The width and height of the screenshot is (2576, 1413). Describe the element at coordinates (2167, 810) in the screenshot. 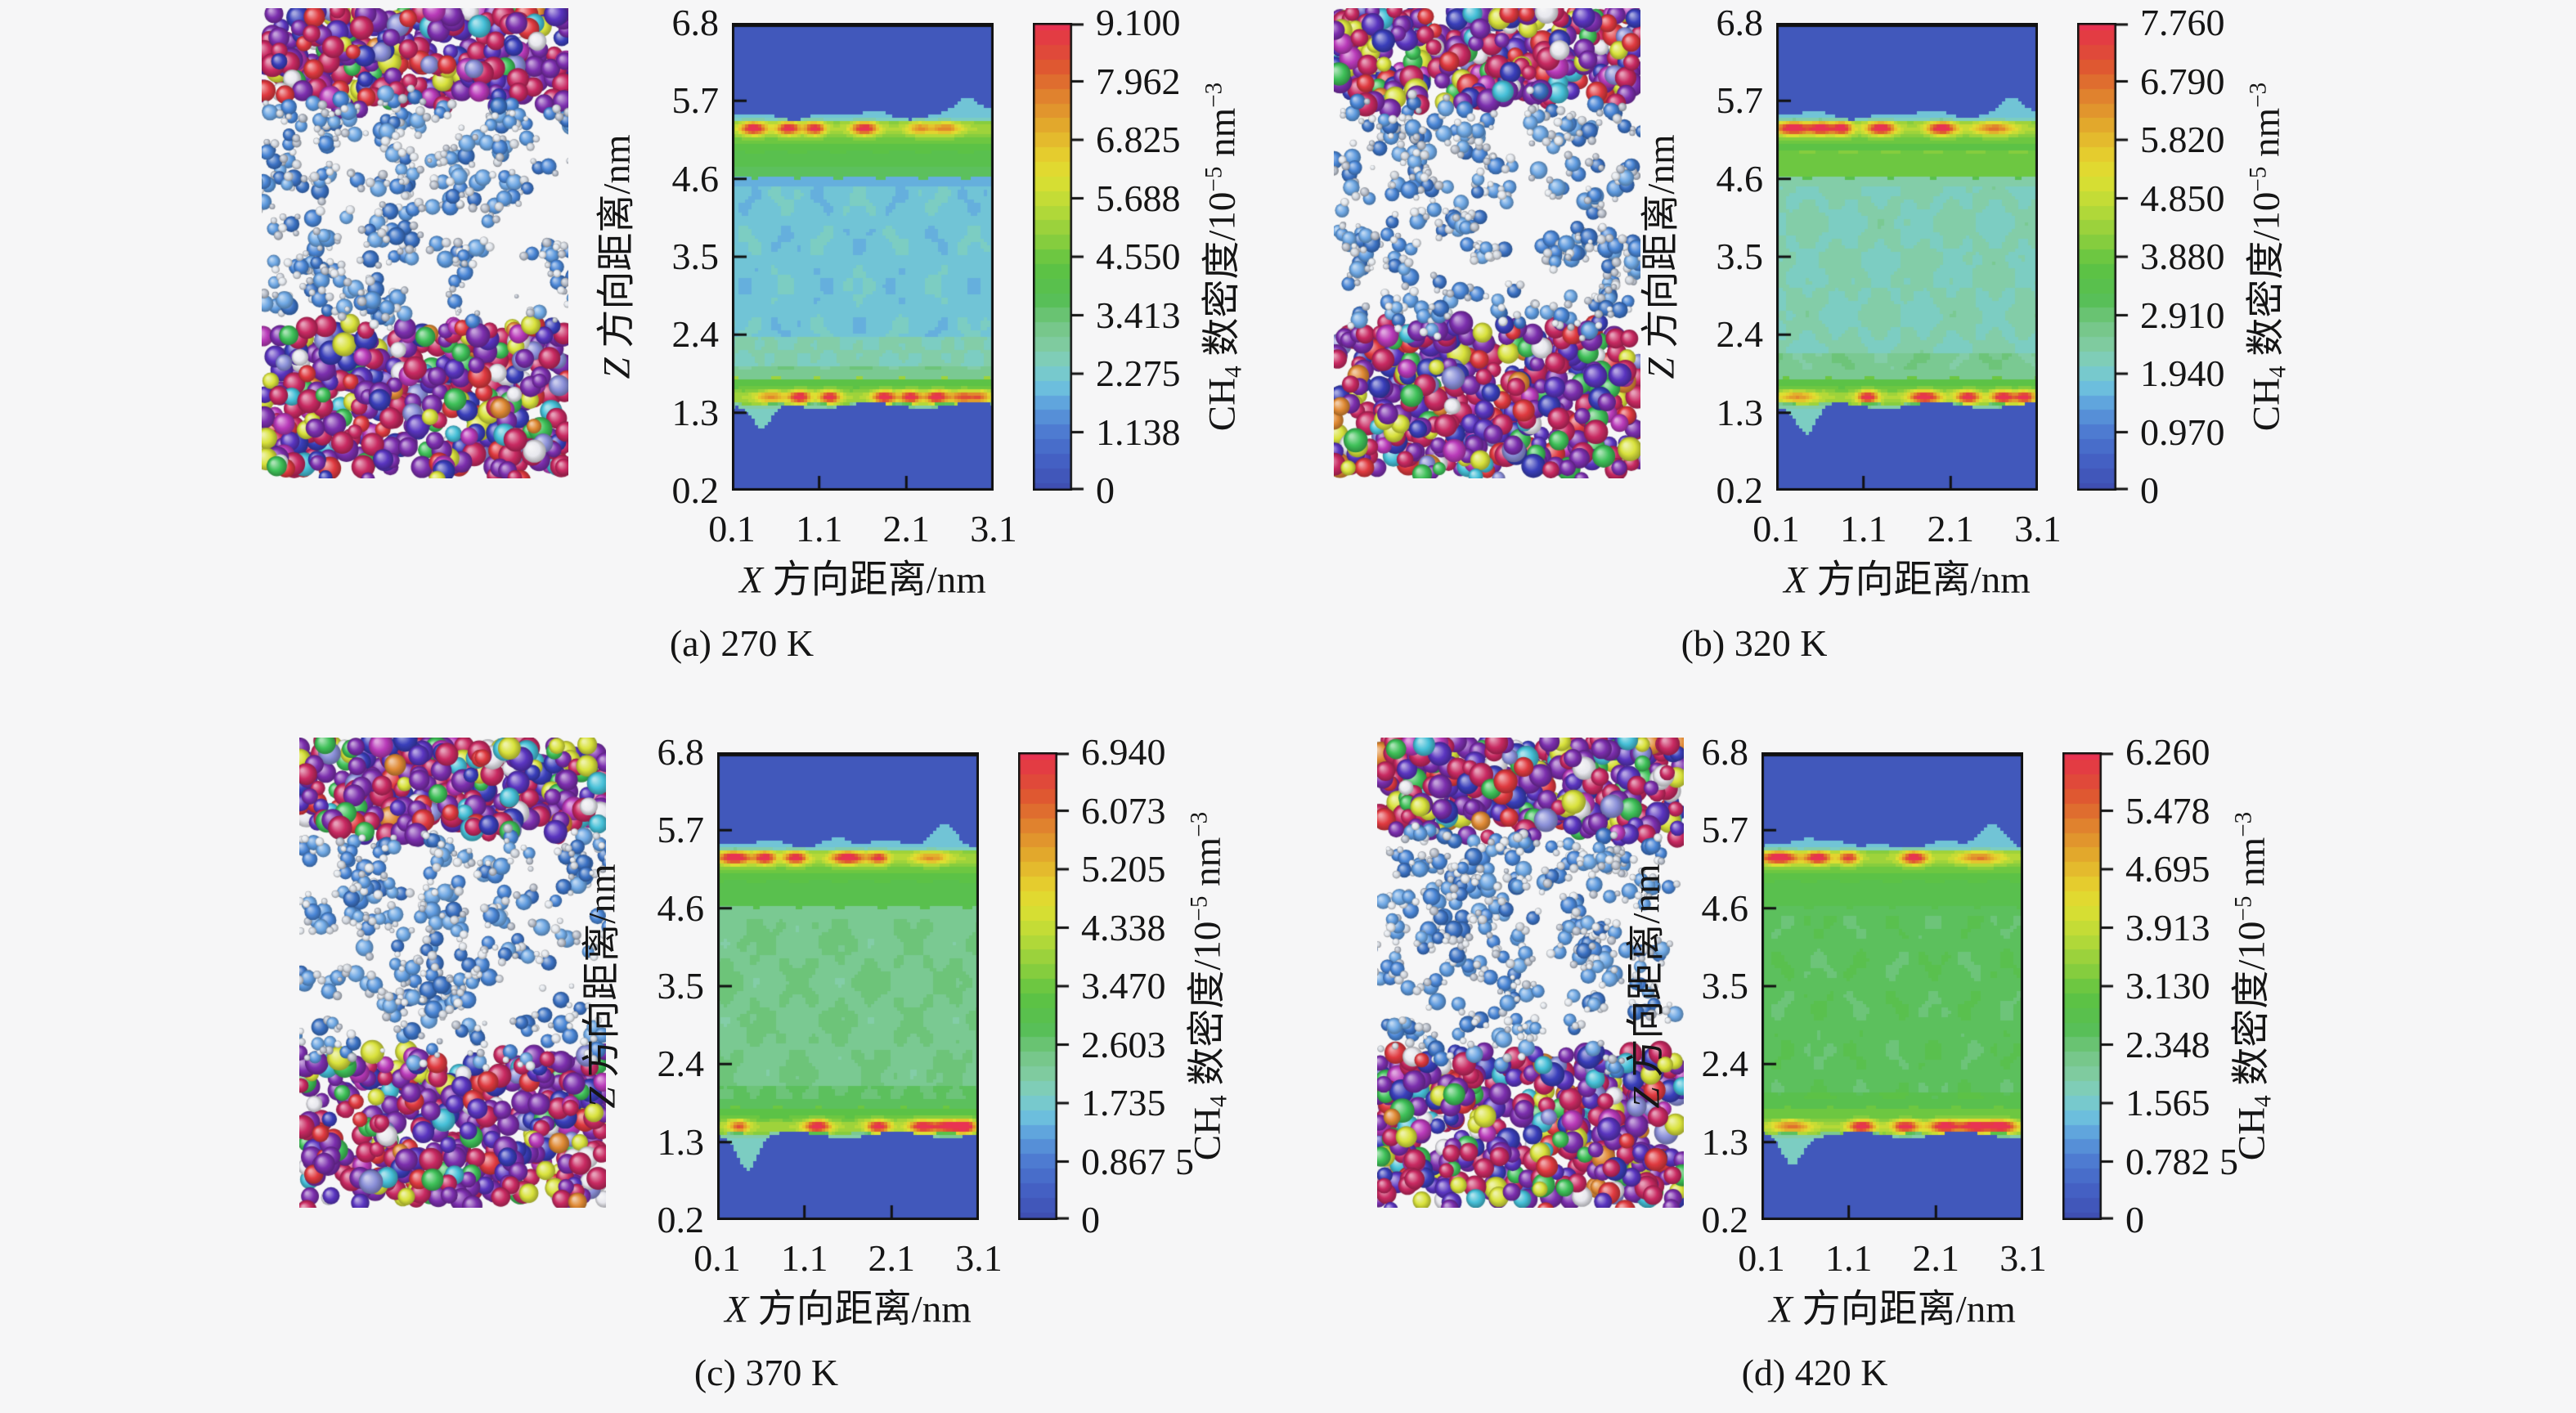

I see `colorbar-tick-label: 5.478` at that location.